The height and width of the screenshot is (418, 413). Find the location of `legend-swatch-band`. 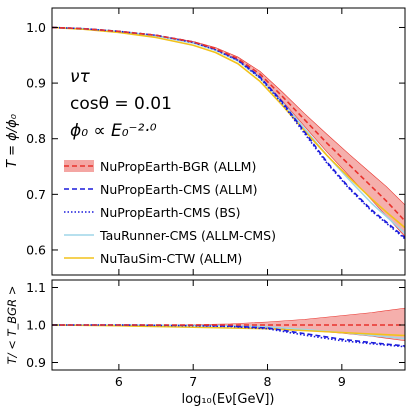

legend-swatch-band is located at coordinates (79, 166).